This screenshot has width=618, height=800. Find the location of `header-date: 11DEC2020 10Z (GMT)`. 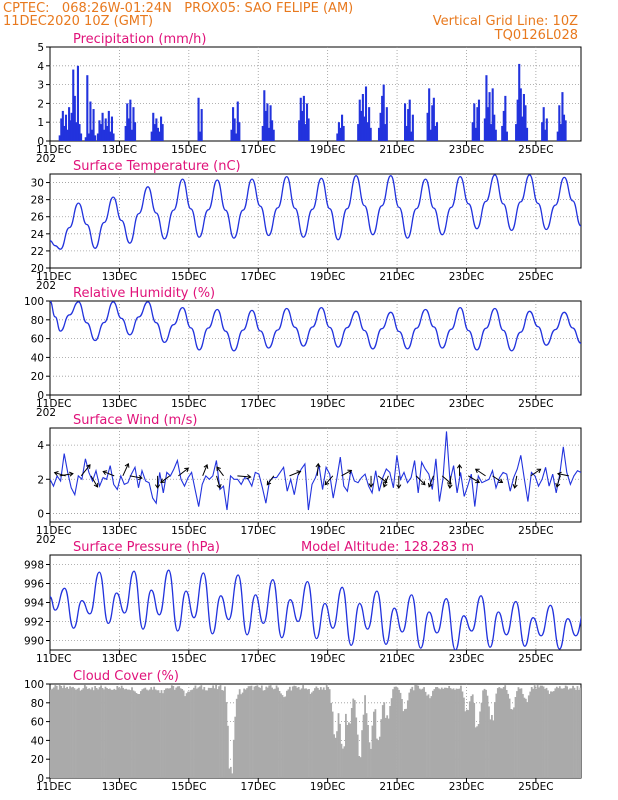

header-date: 11DEC2020 10Z (GMT) is located at coordinates (78, 21).